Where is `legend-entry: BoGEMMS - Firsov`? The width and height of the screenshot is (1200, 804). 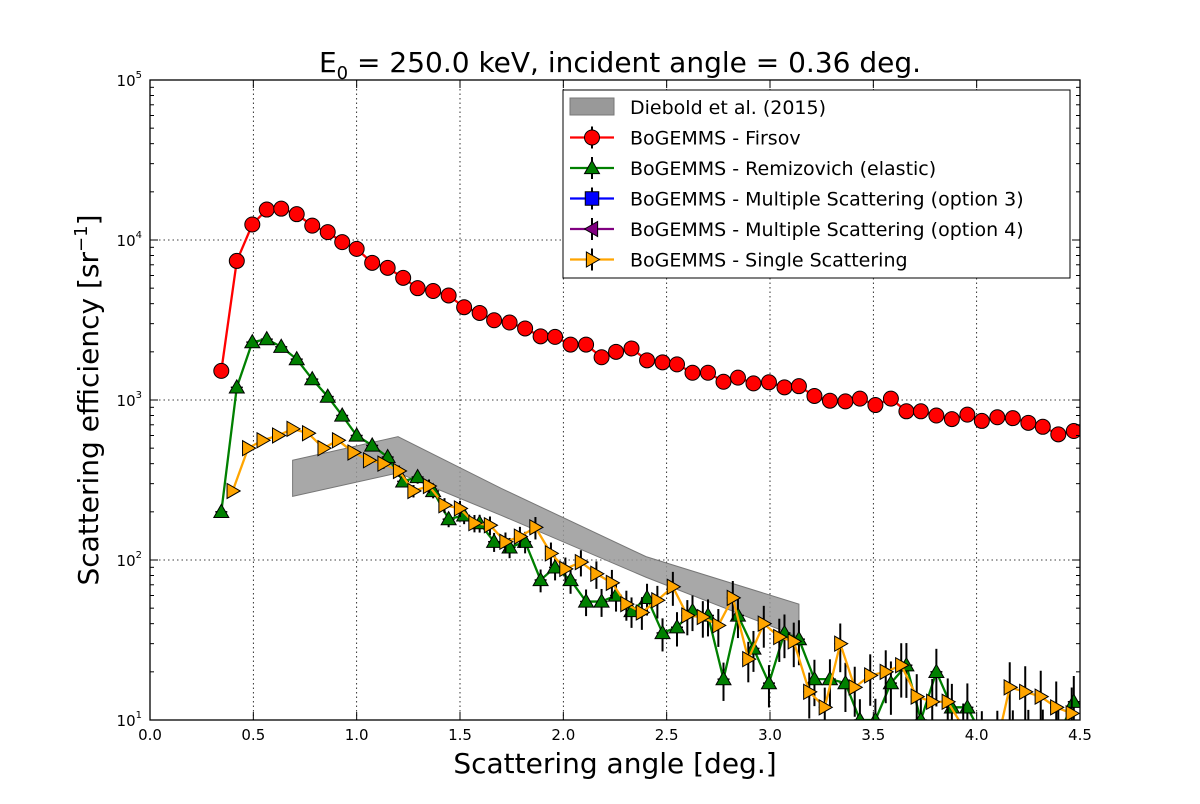 legend-entry: BoGEMMS - Firsov is located at coordinates (685, 138).